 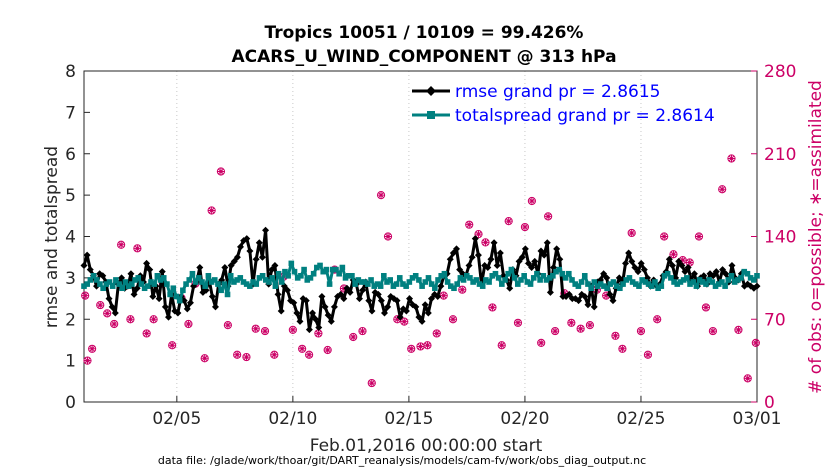 I want to click on y-tick-label: 4, so click(x=70, y=238).